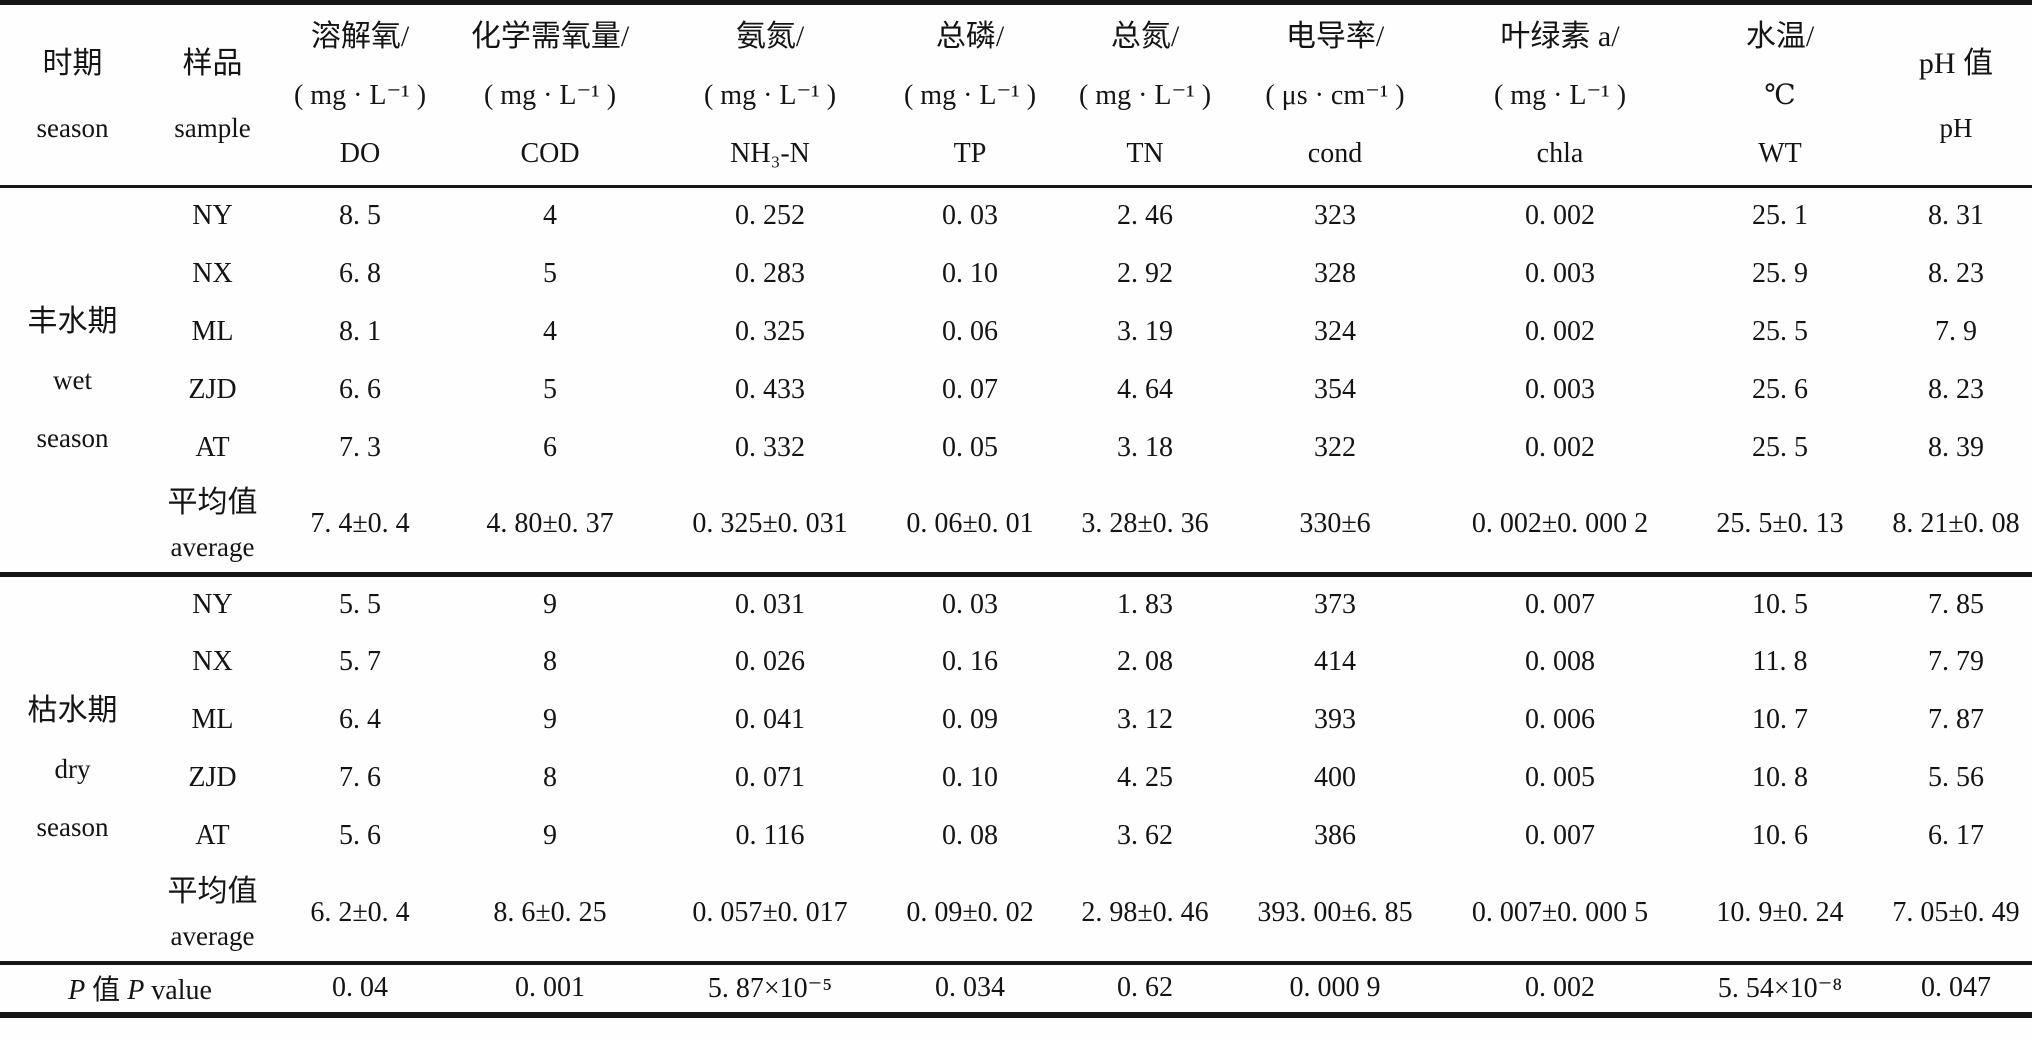 The image size is (2032, 1040). Describe the element at coordinates (360, 912) in the screenshot. I see `table-cell: 6. 2±0. 4` at that location.